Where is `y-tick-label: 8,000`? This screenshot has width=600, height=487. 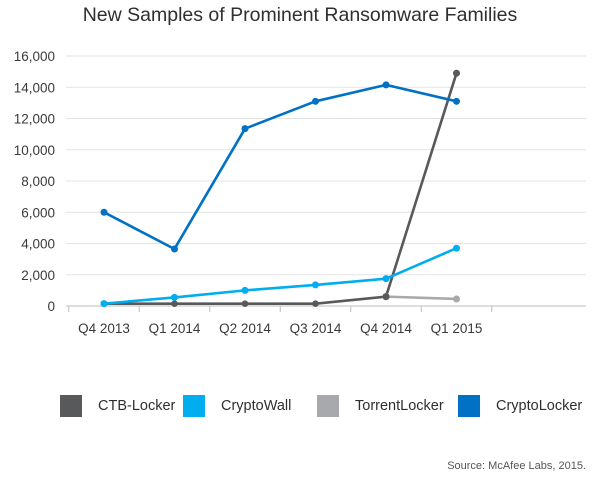 y-tick-label: 8,000 is located at coordinates (38, 181).